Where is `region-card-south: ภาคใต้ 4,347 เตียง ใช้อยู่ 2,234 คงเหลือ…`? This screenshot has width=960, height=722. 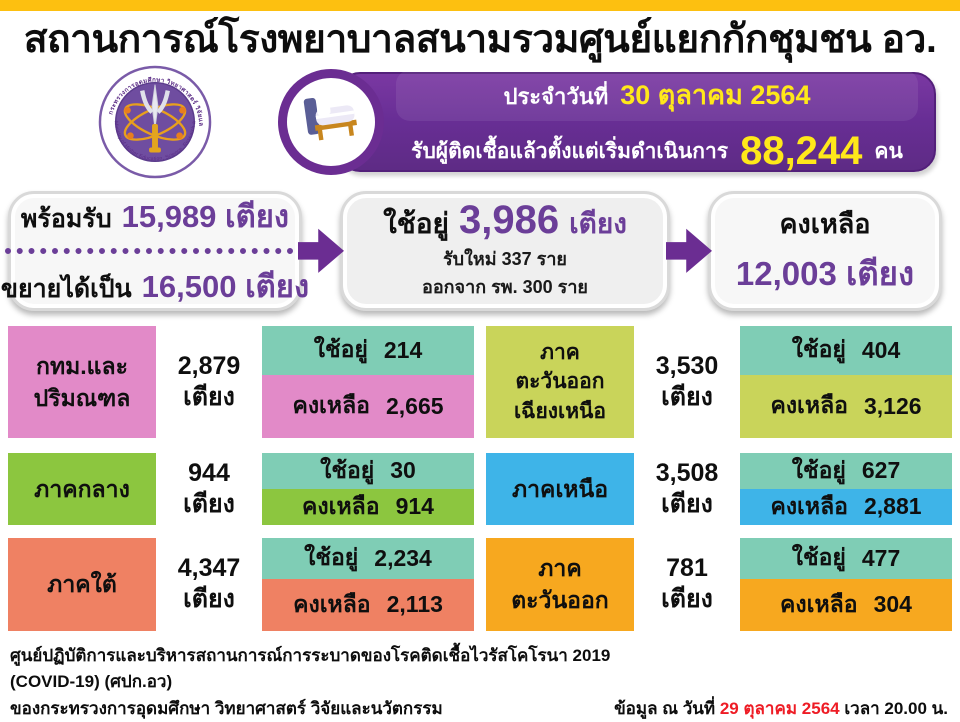
region-card-south: ภาคใต้ 4,347 เตียง ใช้อยู่ 2,234 คงเหลือ… is located at coordinates (241, 584).